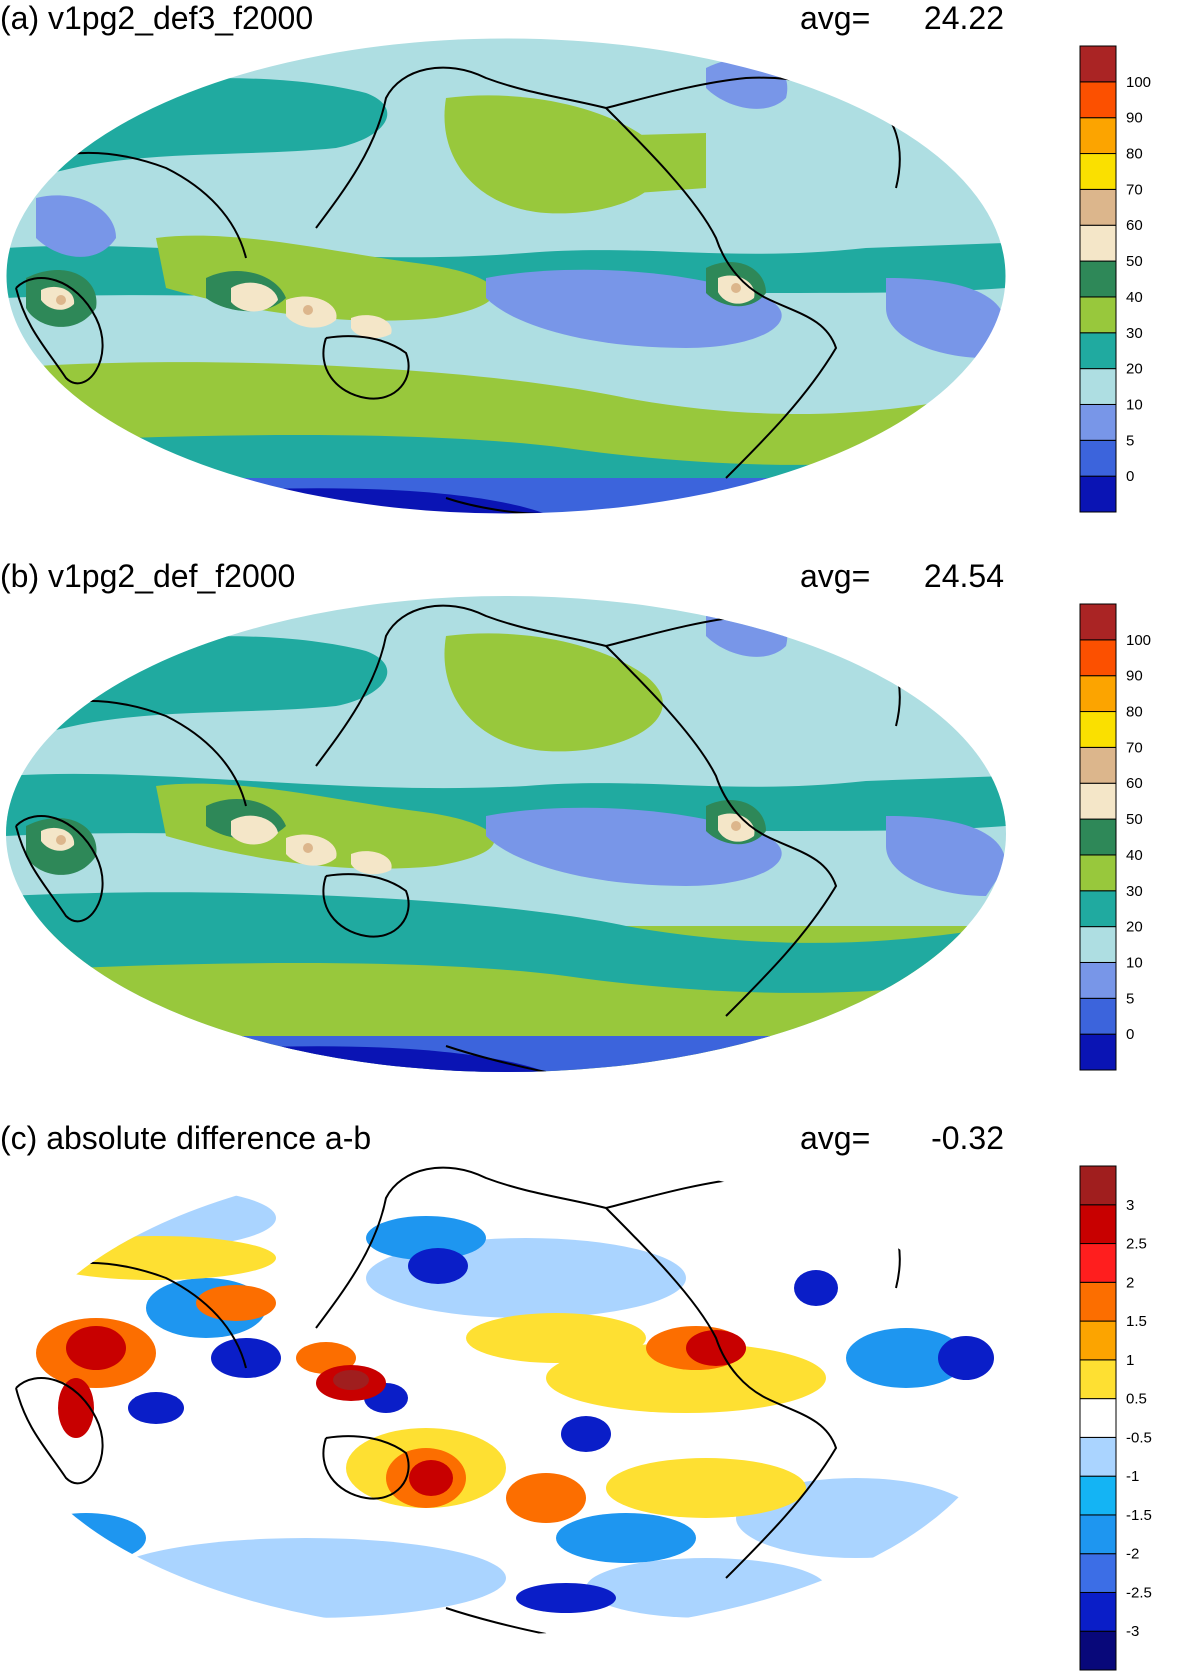 This screenshot has height=1677, width=1188. What do you see at coordinates (1139, 1437) in the screenshot?
I see `colorbar-label: -0.5` at bounding box center [1139, 1437].